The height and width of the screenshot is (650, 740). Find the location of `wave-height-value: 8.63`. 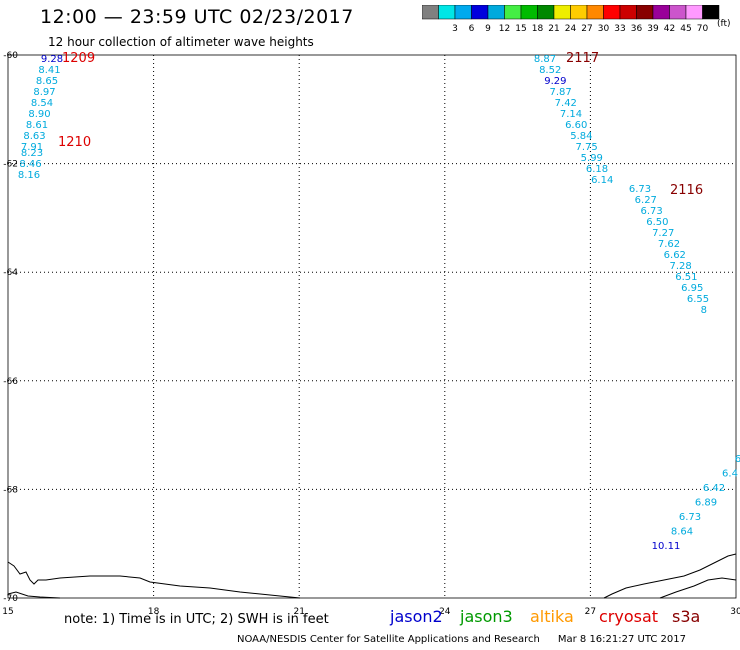

wave-height-value: 8.63 is located at coordinates (34, 136).